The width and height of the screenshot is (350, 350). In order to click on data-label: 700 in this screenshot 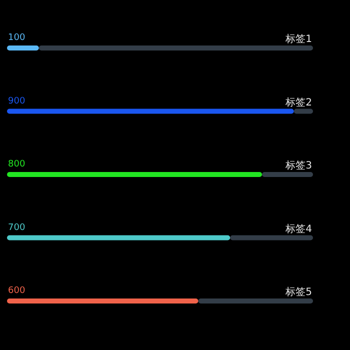, I will do `click(17, 227)`.